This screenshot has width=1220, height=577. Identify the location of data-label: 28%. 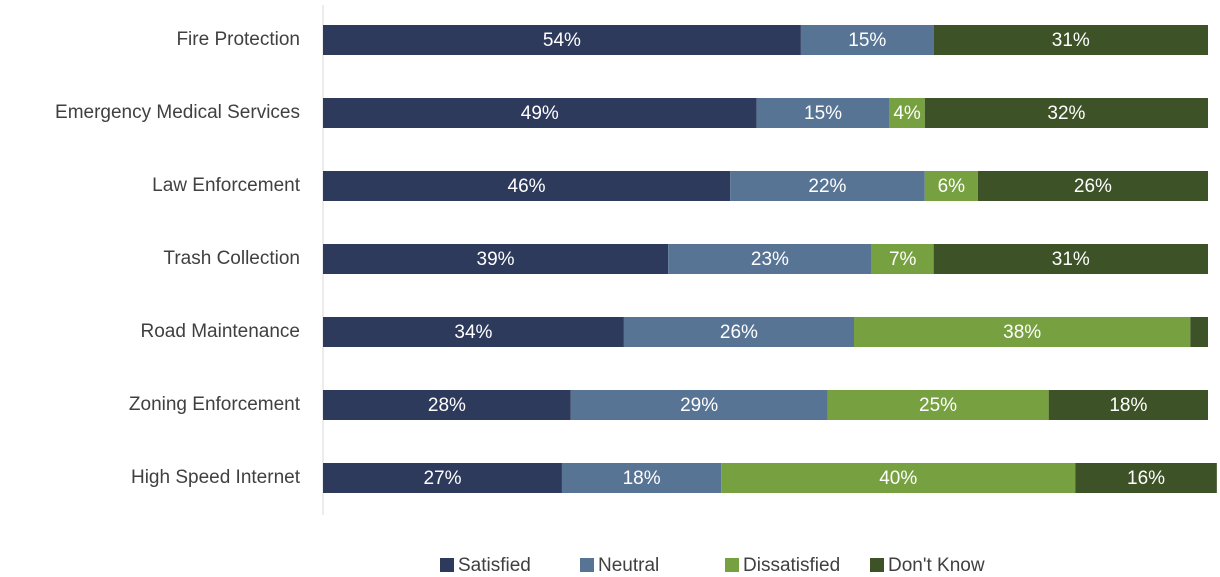
(447, 405).